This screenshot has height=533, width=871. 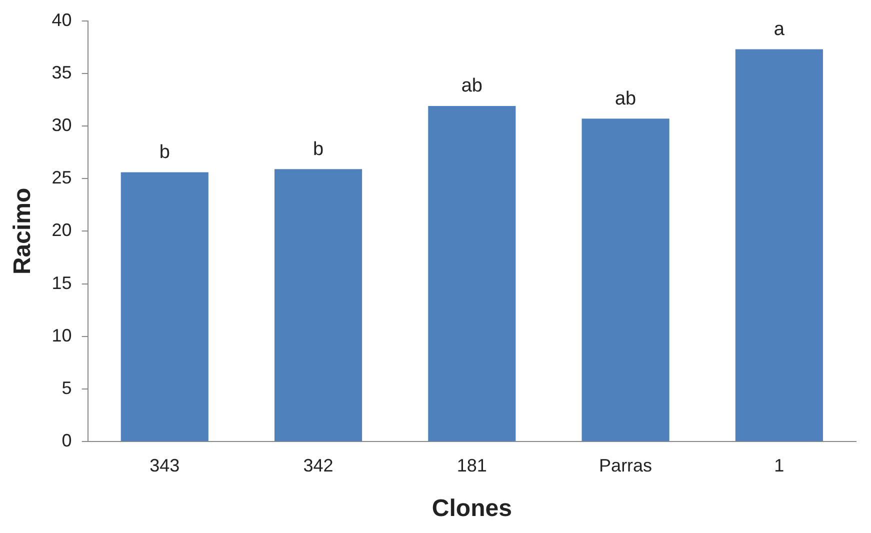 I want to click on annotation: a, so click(x=779, y=29).